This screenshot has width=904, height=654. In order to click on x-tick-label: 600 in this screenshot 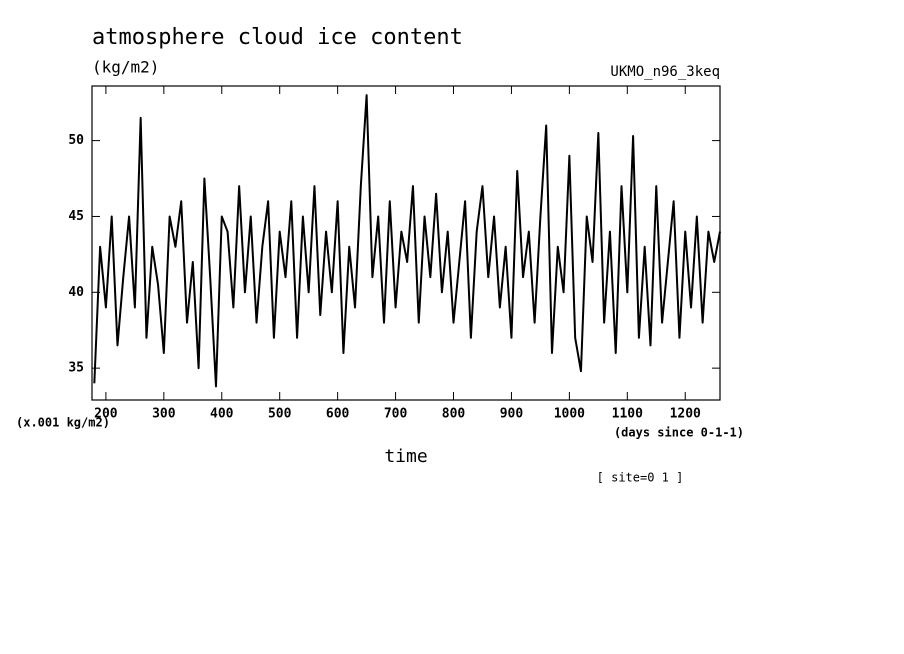, I will do `click(338, 414)`.